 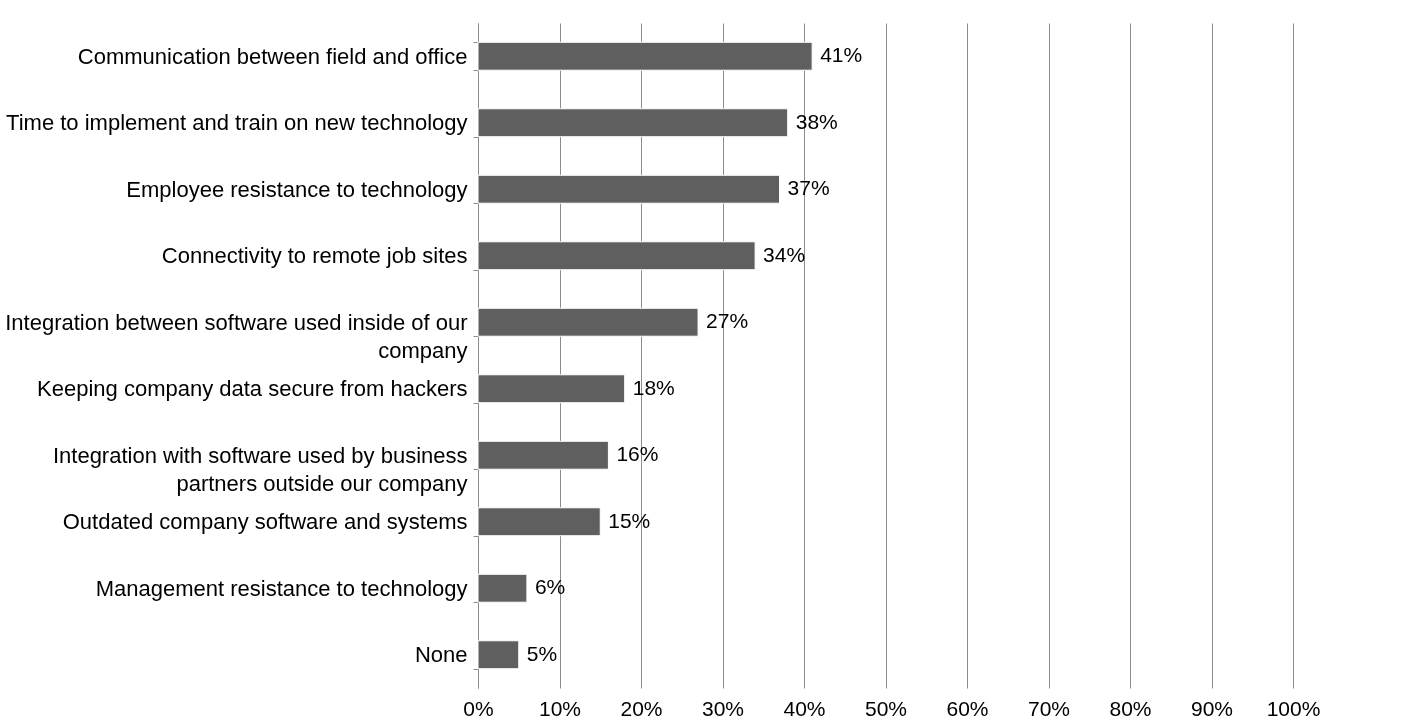 I want to click on x-tick-label: 60%, so click(x=967, y=708).